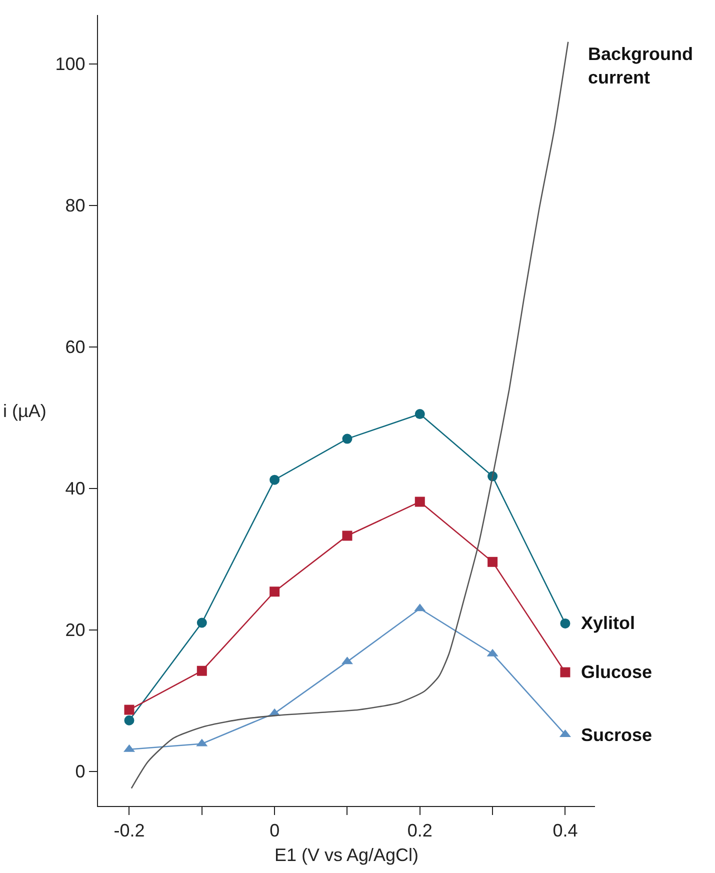 The width and height of the screenshot is (715, 873). What do you see at coordinates (616, 672) in the screenshot?
I see `series-label: Glucose` at bounding box center [616, 672].